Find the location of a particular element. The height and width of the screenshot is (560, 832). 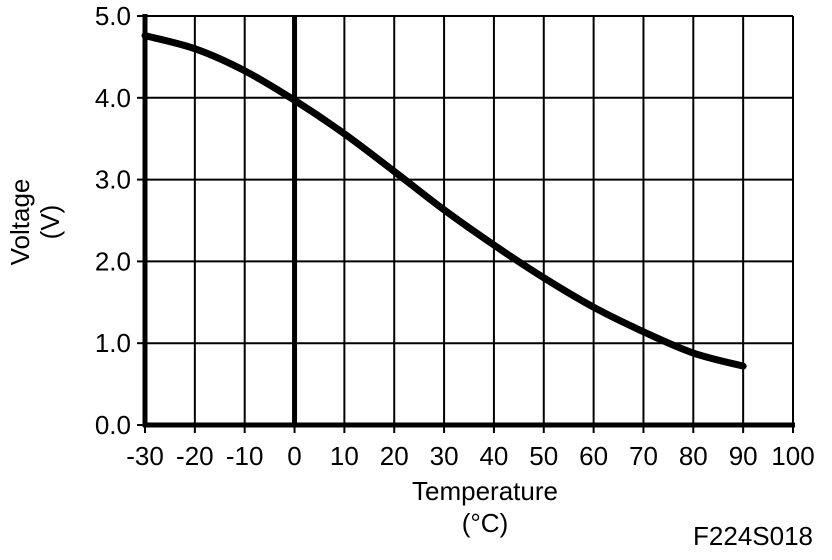

x-tick-label: -30 is located at coordinates (145, 456).